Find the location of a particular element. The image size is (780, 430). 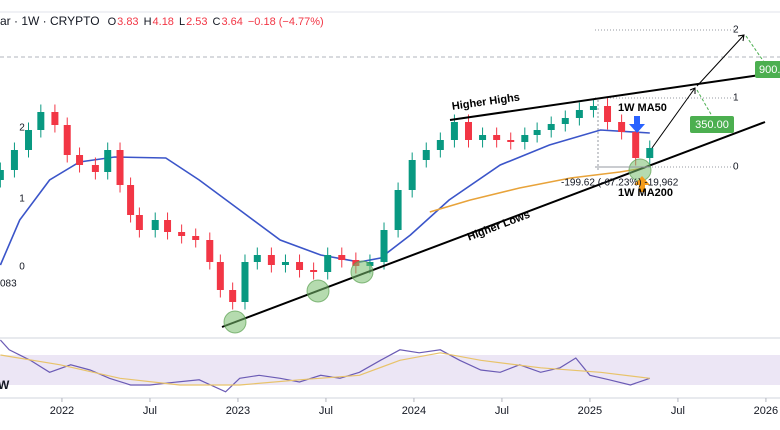

annotation: 350.00 is located at coordinates (712, 125).